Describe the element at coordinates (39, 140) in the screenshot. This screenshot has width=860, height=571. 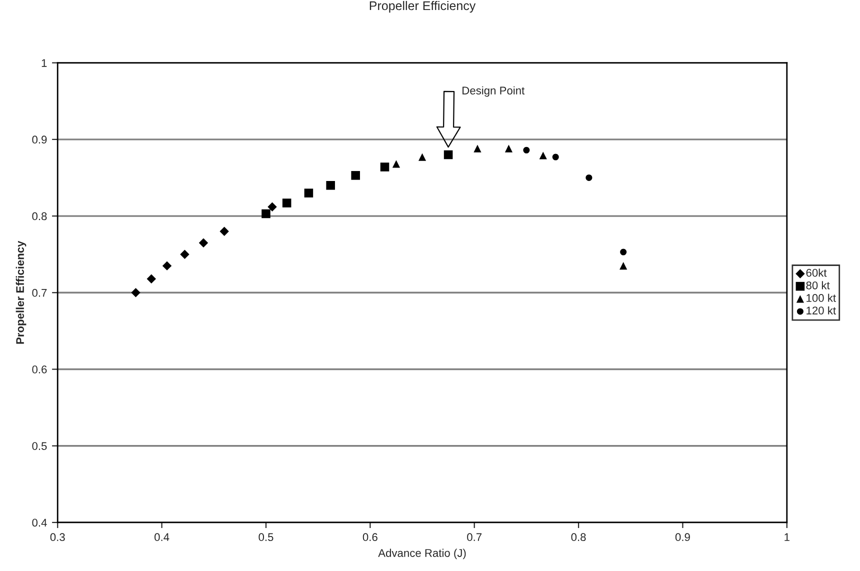
I see `y-tick-label: 0.9` at that location.